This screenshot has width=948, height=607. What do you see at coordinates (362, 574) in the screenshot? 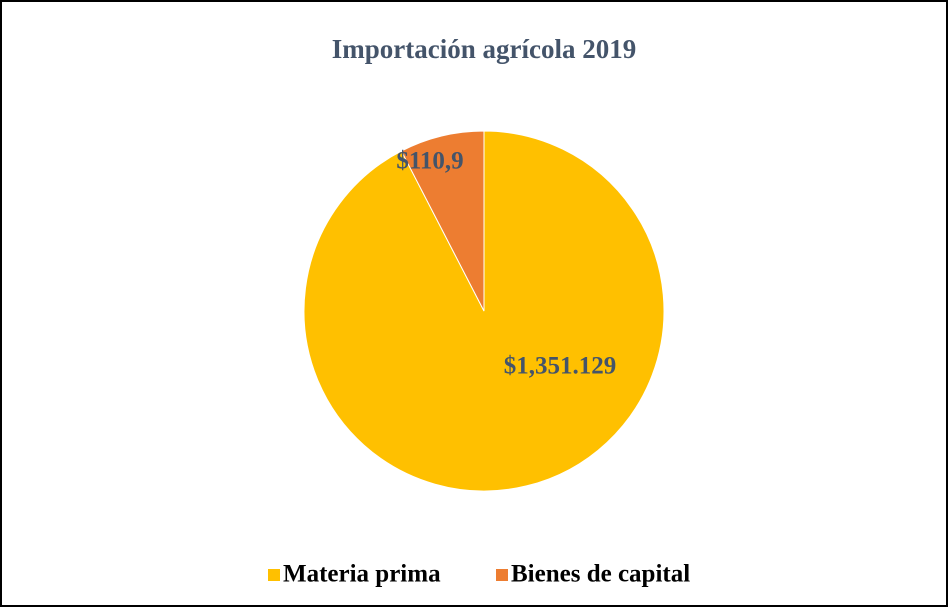
I see `legend-label: Materia prima` at bounding box center [362, 574].